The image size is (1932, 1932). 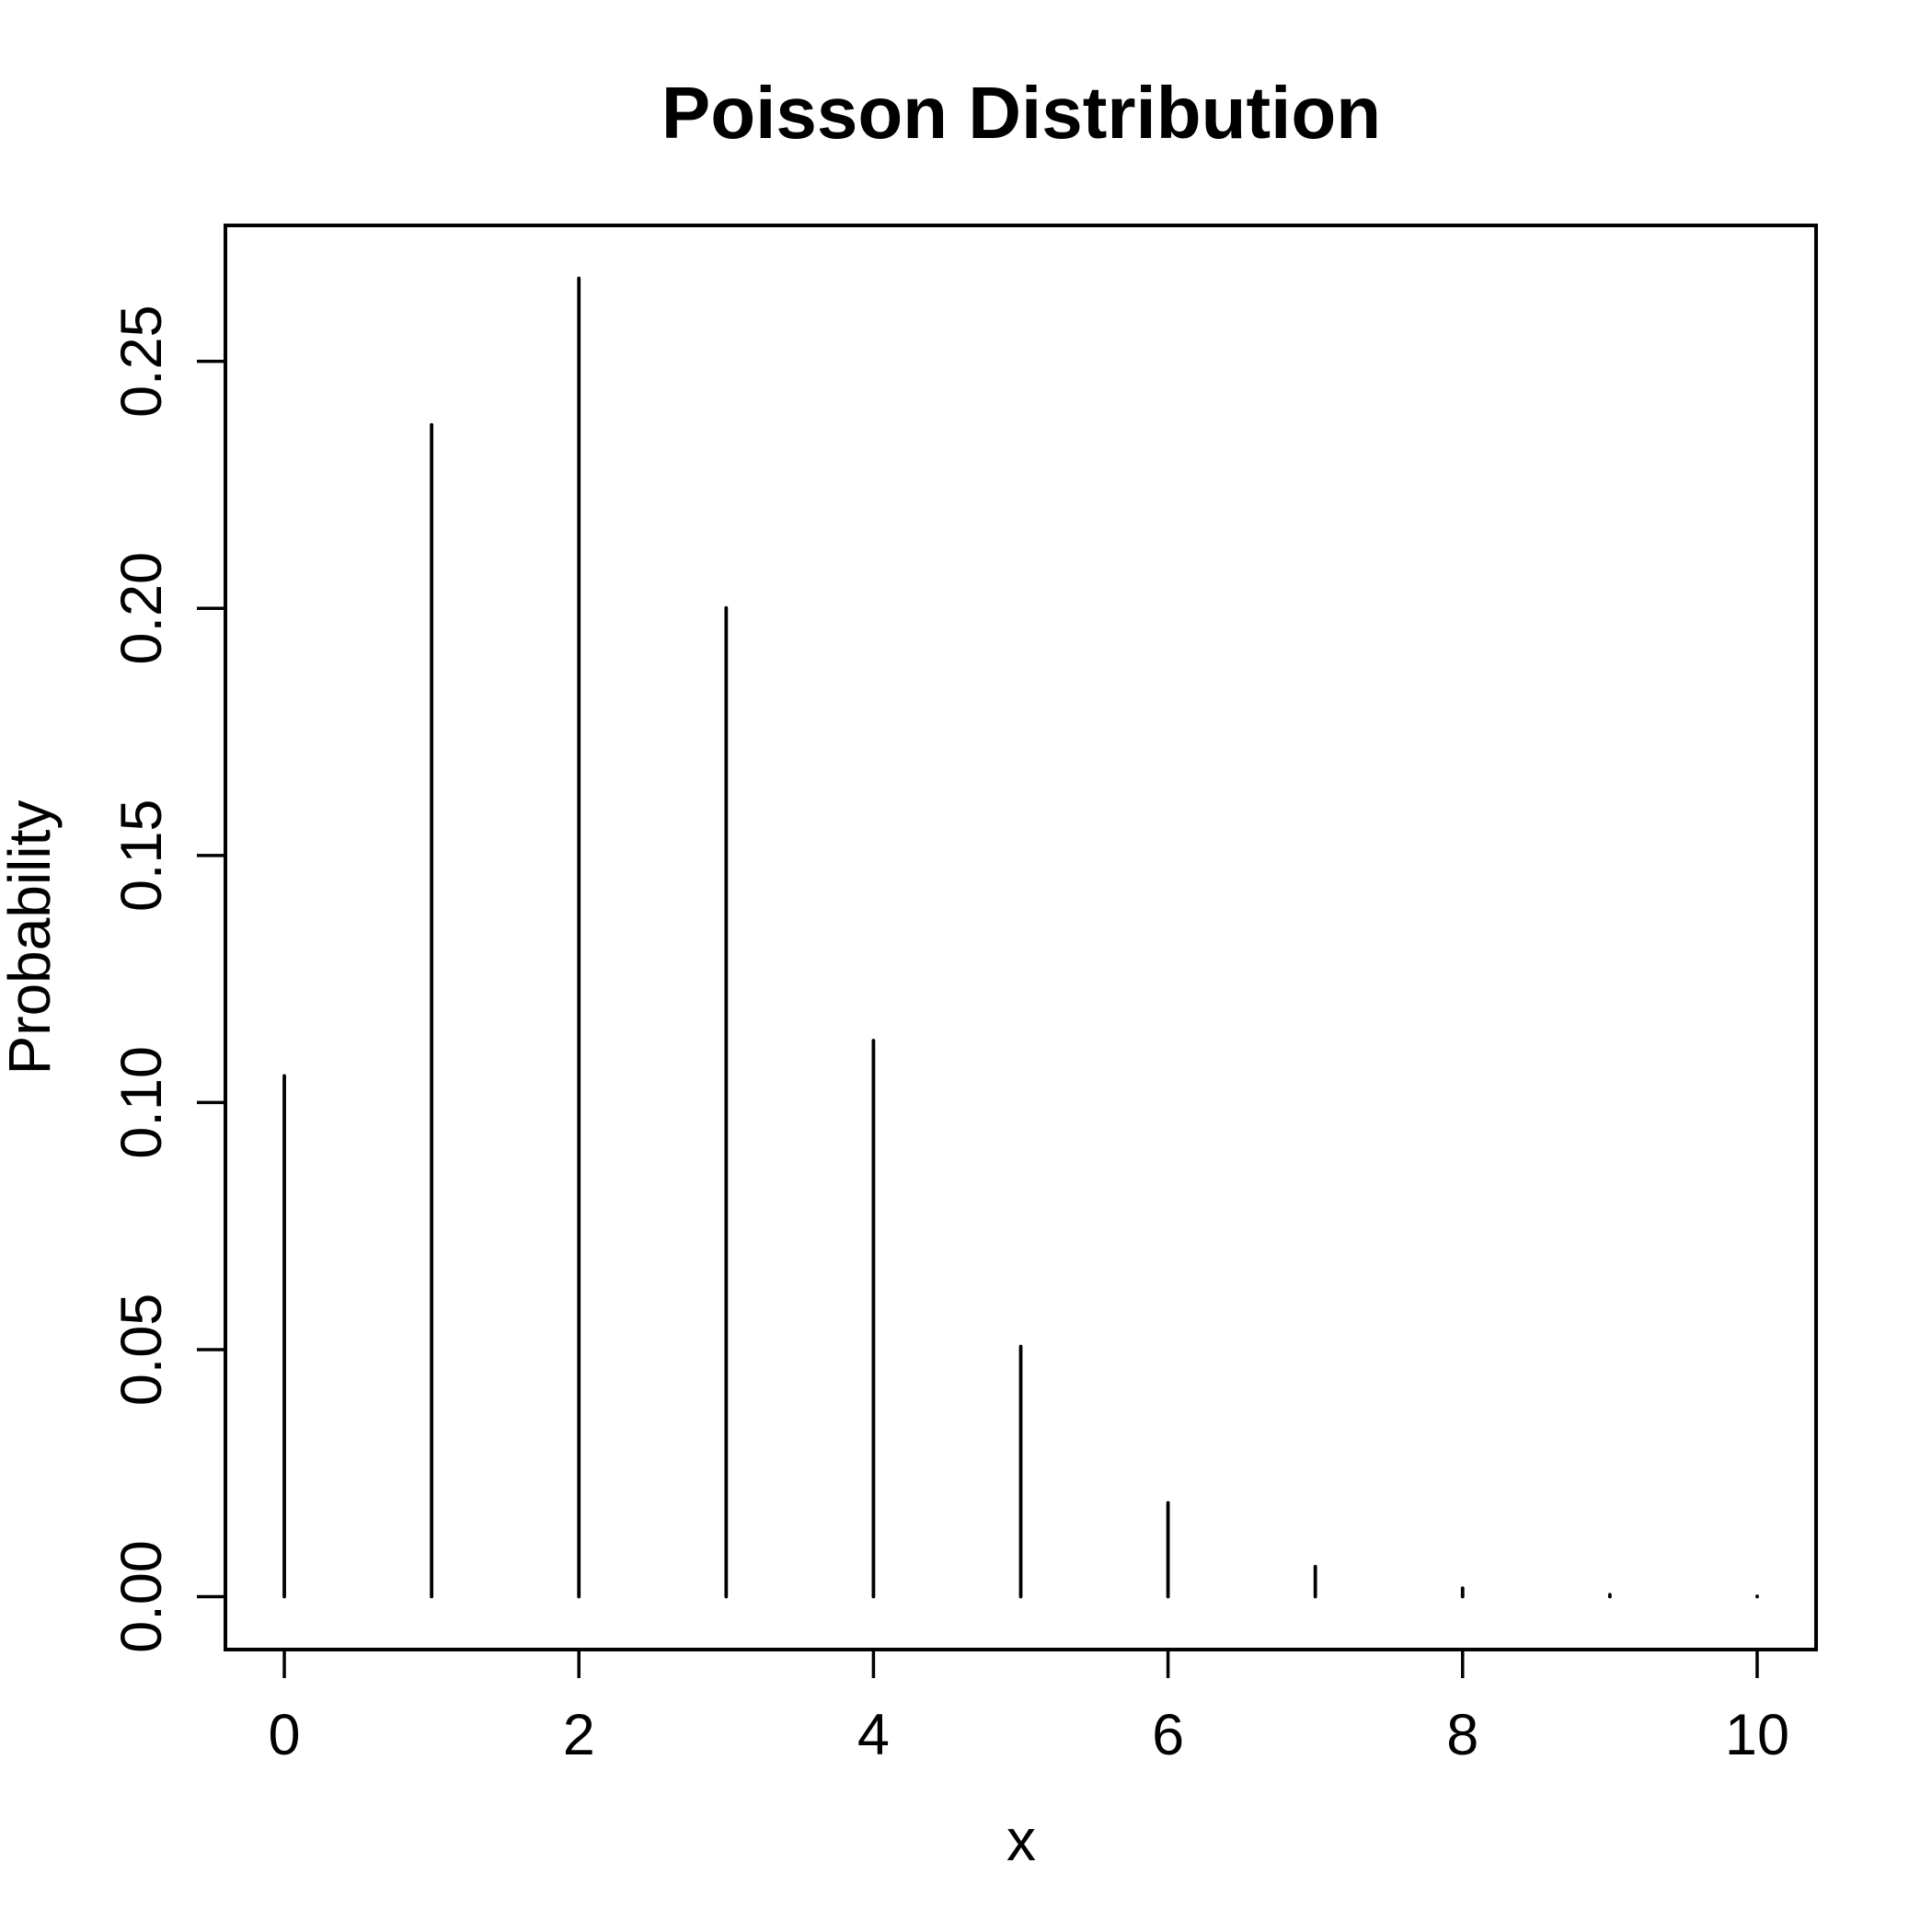 I want to click on x-axis: 0 2 4 6 8 10, so click(x=1029, y=1708).